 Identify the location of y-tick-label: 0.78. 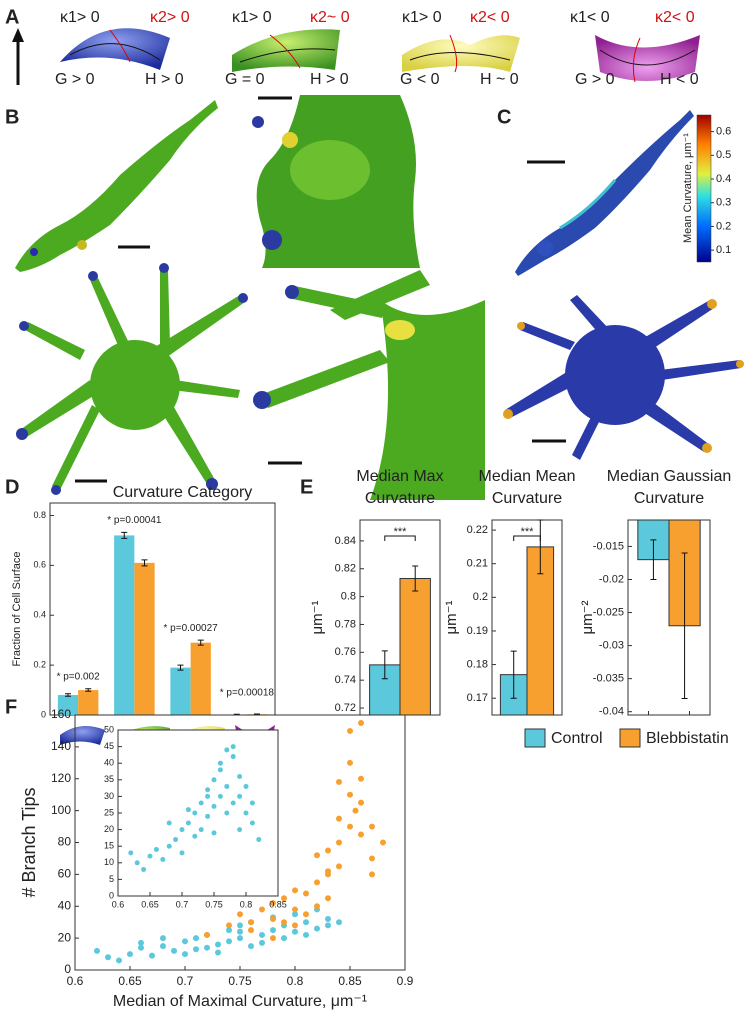
(345, 624).